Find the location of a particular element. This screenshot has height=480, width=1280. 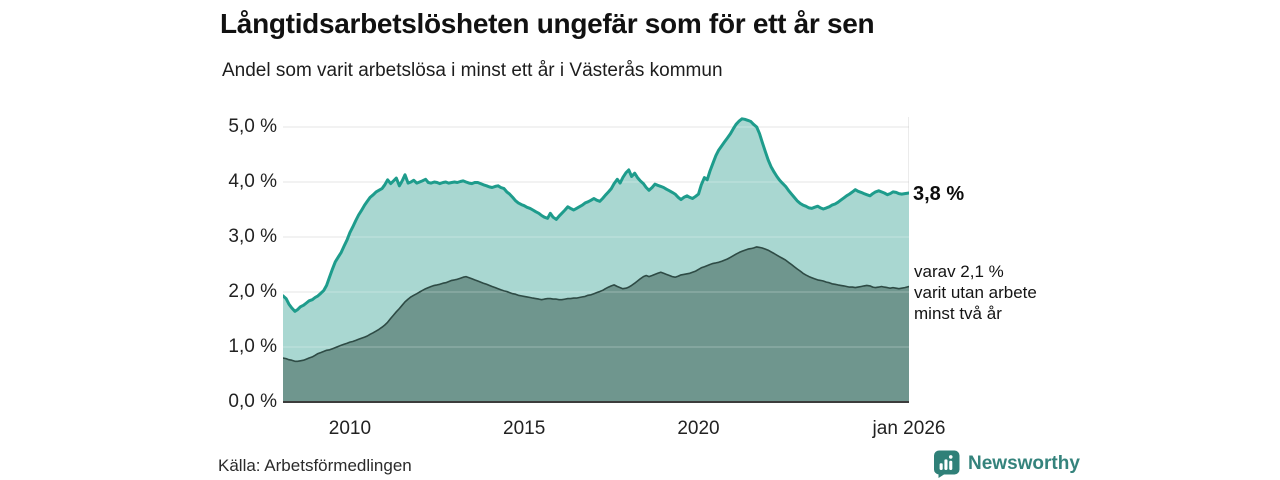

x-axis-label: jan 2026 is located at coordinates (909, 428).